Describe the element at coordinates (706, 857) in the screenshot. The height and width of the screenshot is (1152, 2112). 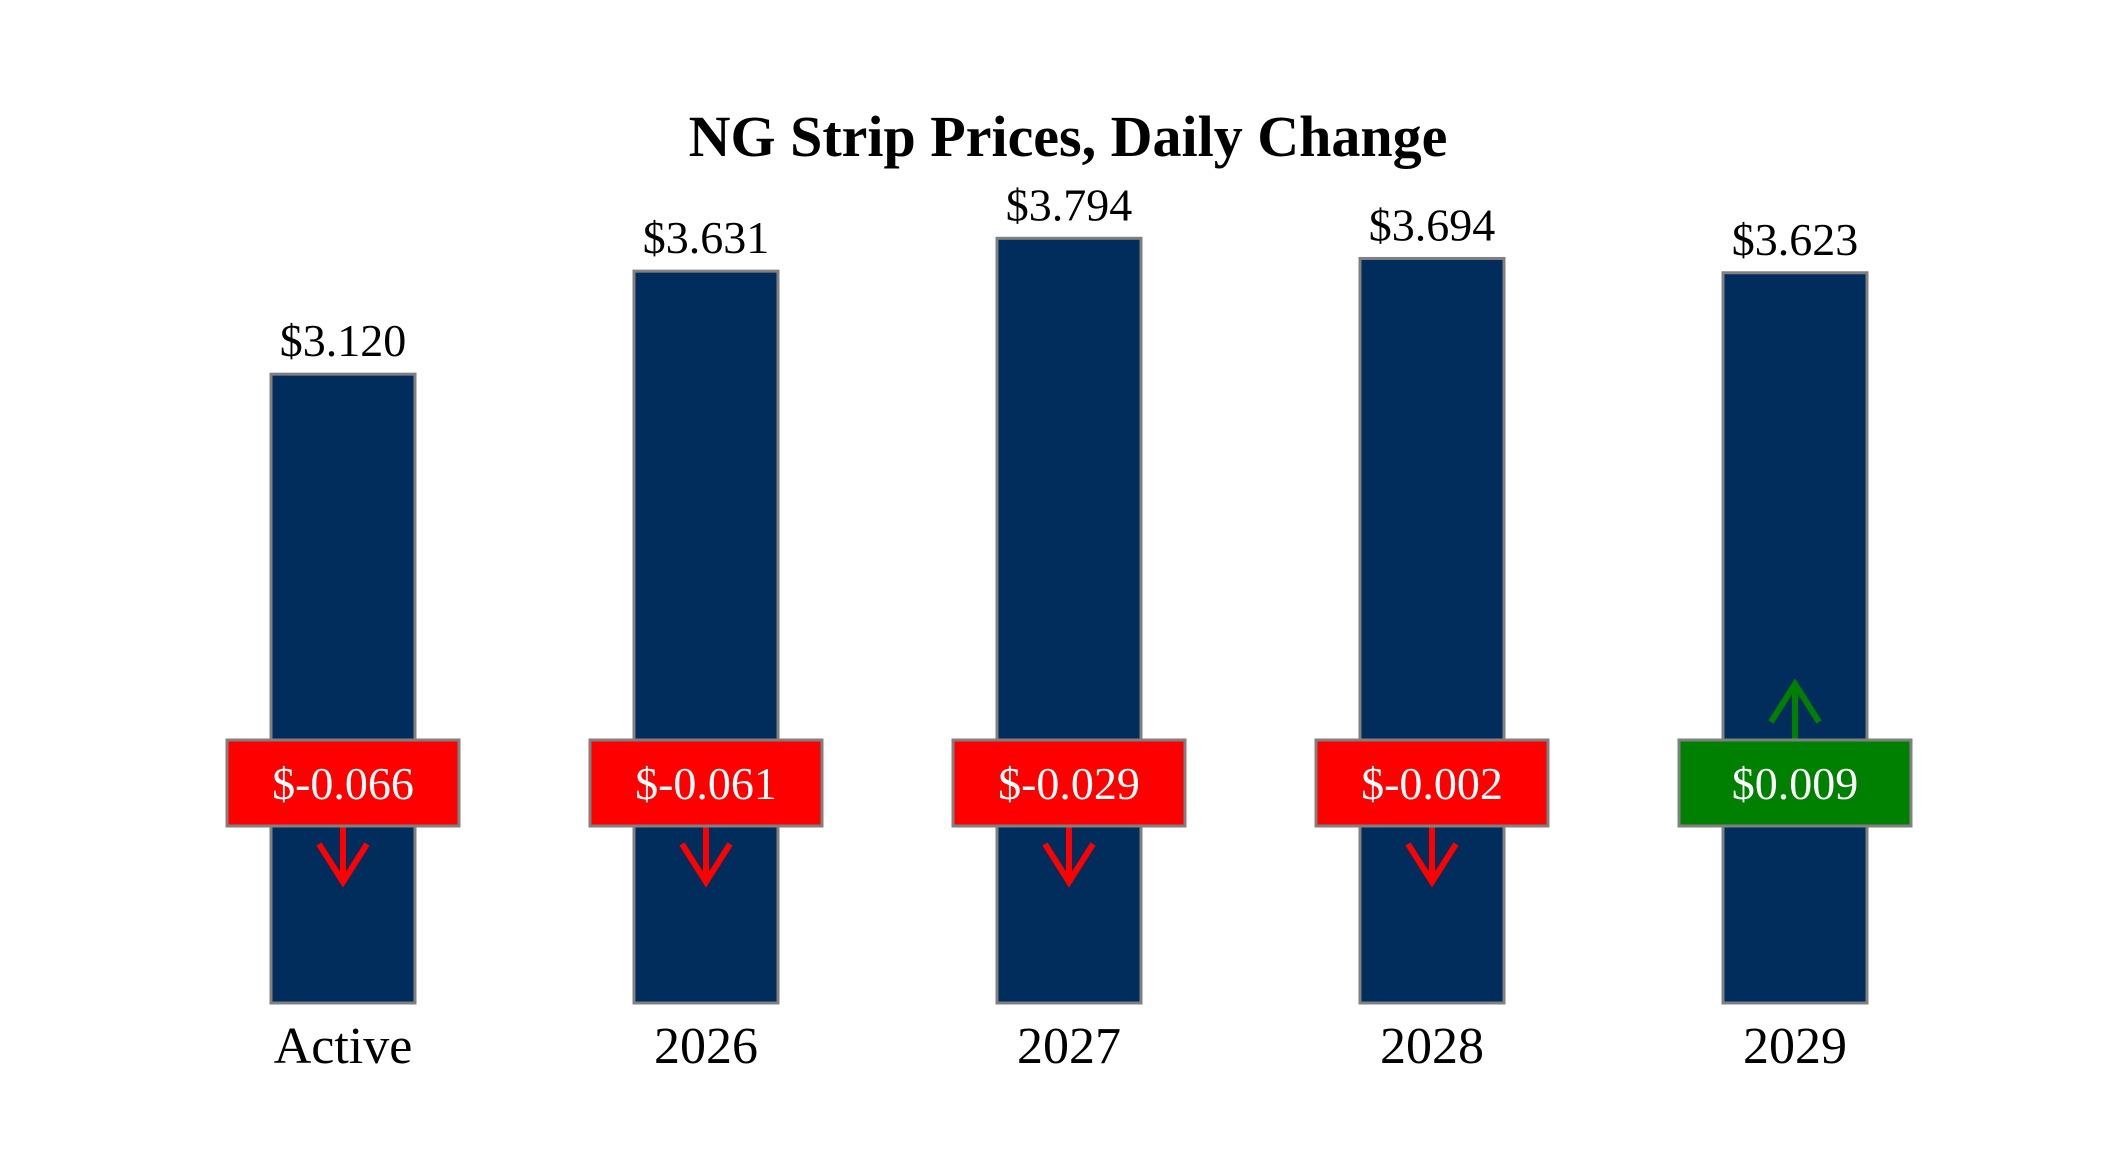
I see `down-arrow-icon-2026` at that location.